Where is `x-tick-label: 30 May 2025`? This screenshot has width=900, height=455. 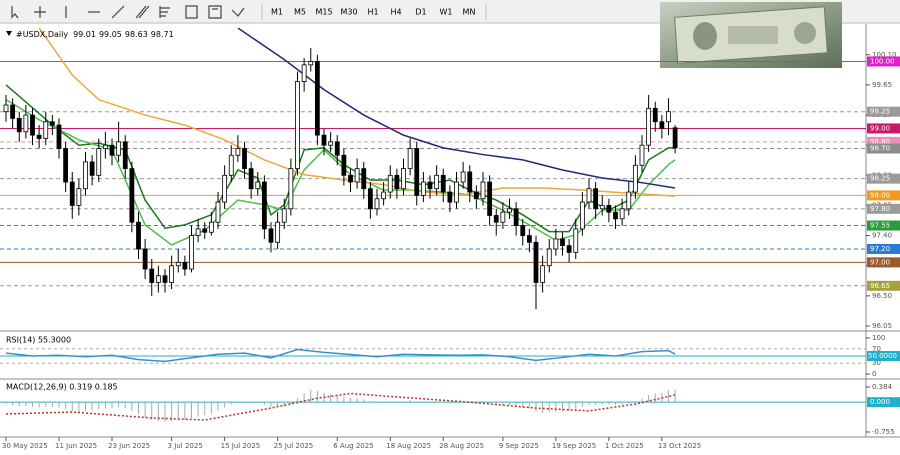 x-tick-label: 30 May 2025 is located at coordinates (25, 446).